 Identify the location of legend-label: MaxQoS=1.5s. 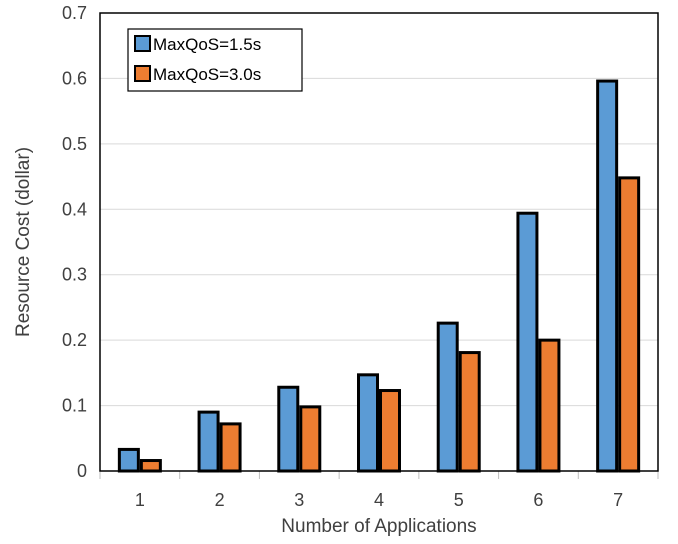
(207, 44).